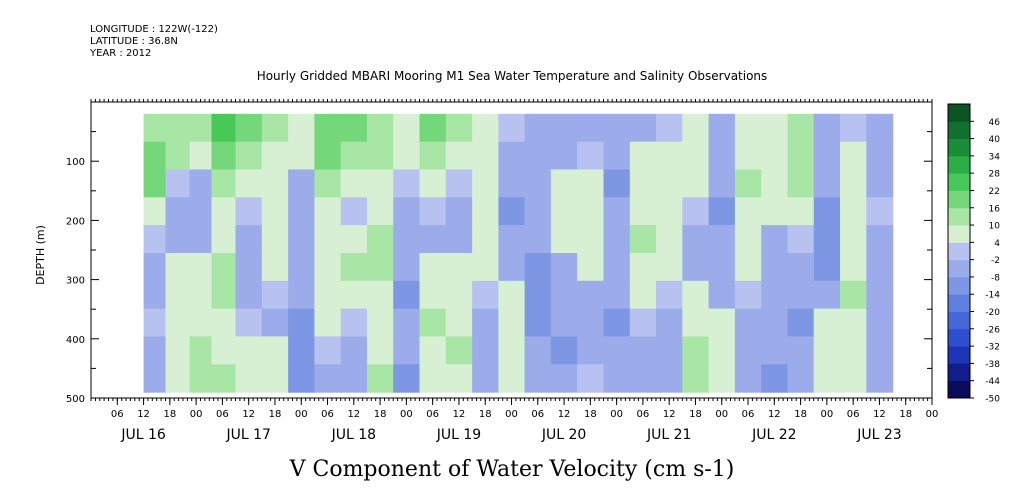  I want to click on colorbar-legend: -50 -44 -38 -32 -26 -20 -14 -8 -2 4 10 16 22 28 34 40 46, so click(974, 254).